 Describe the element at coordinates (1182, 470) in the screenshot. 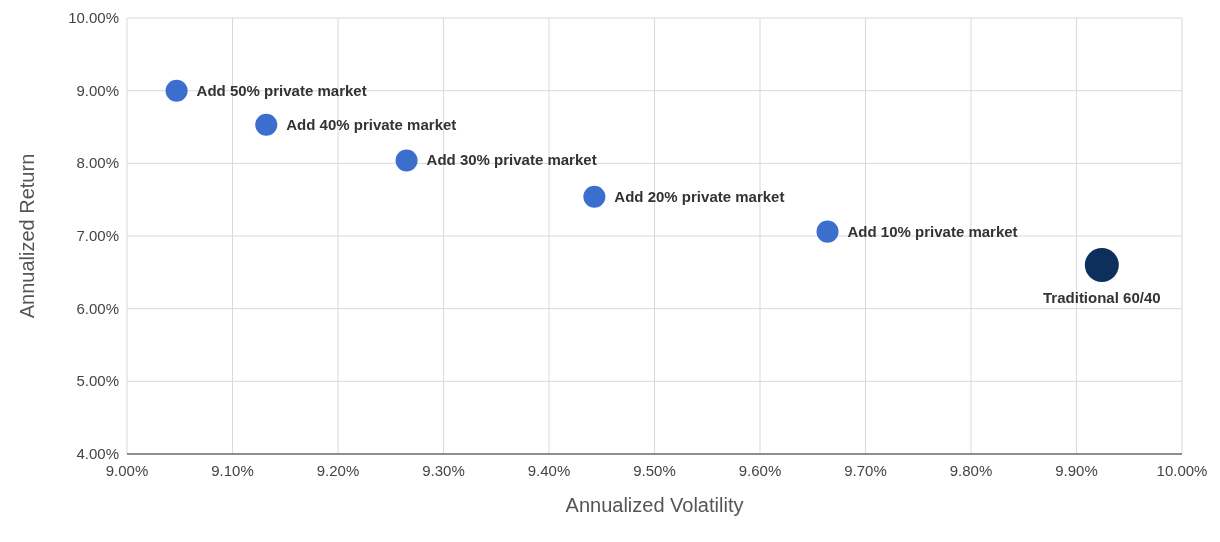

I see `x-tick-label: 10.00%` at that location.